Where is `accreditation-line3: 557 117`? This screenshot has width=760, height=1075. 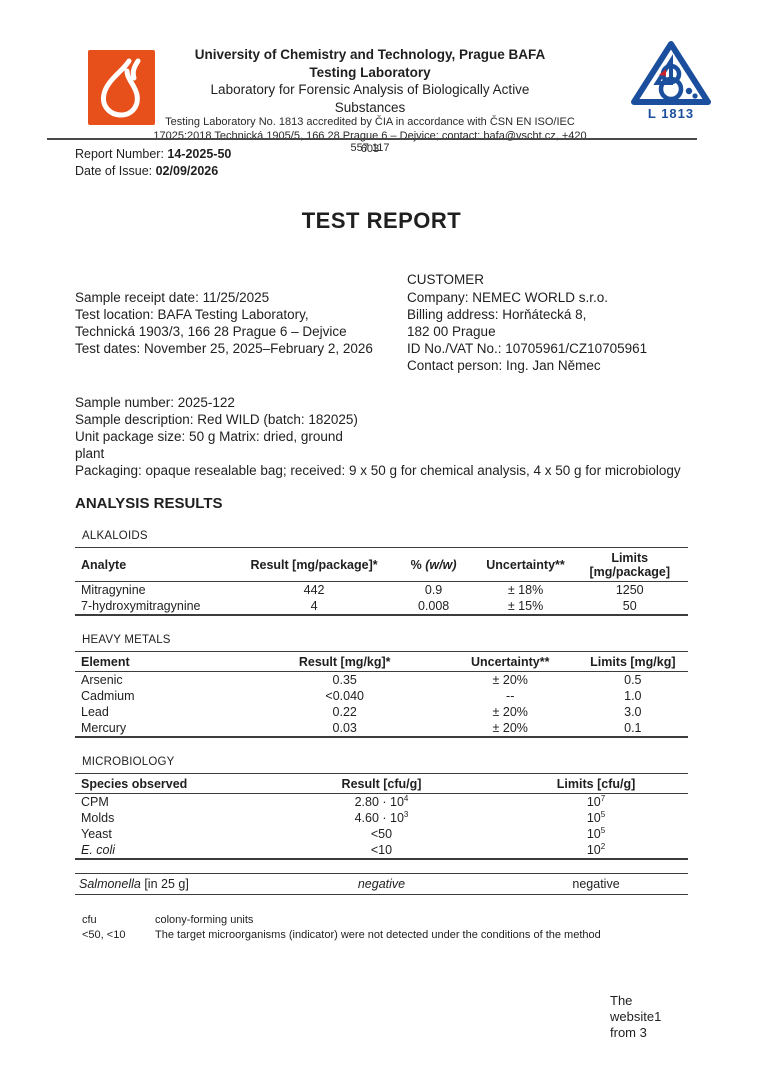 accreditation-line3: 557 117 is located at coordinates (370, 148).